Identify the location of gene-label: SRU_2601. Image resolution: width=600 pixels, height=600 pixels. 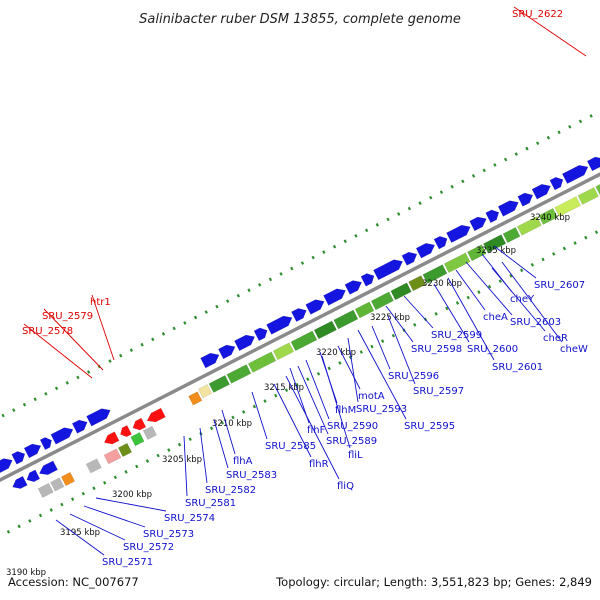
(517, 367).